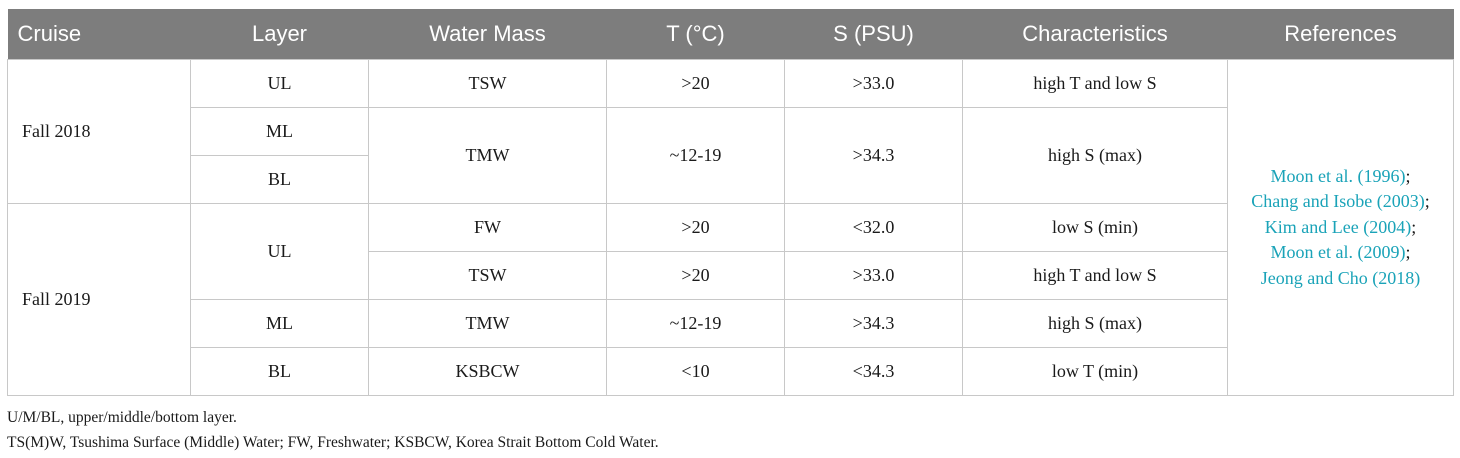  I want to click on salinity-cell: <34.3, so click(873, 371).